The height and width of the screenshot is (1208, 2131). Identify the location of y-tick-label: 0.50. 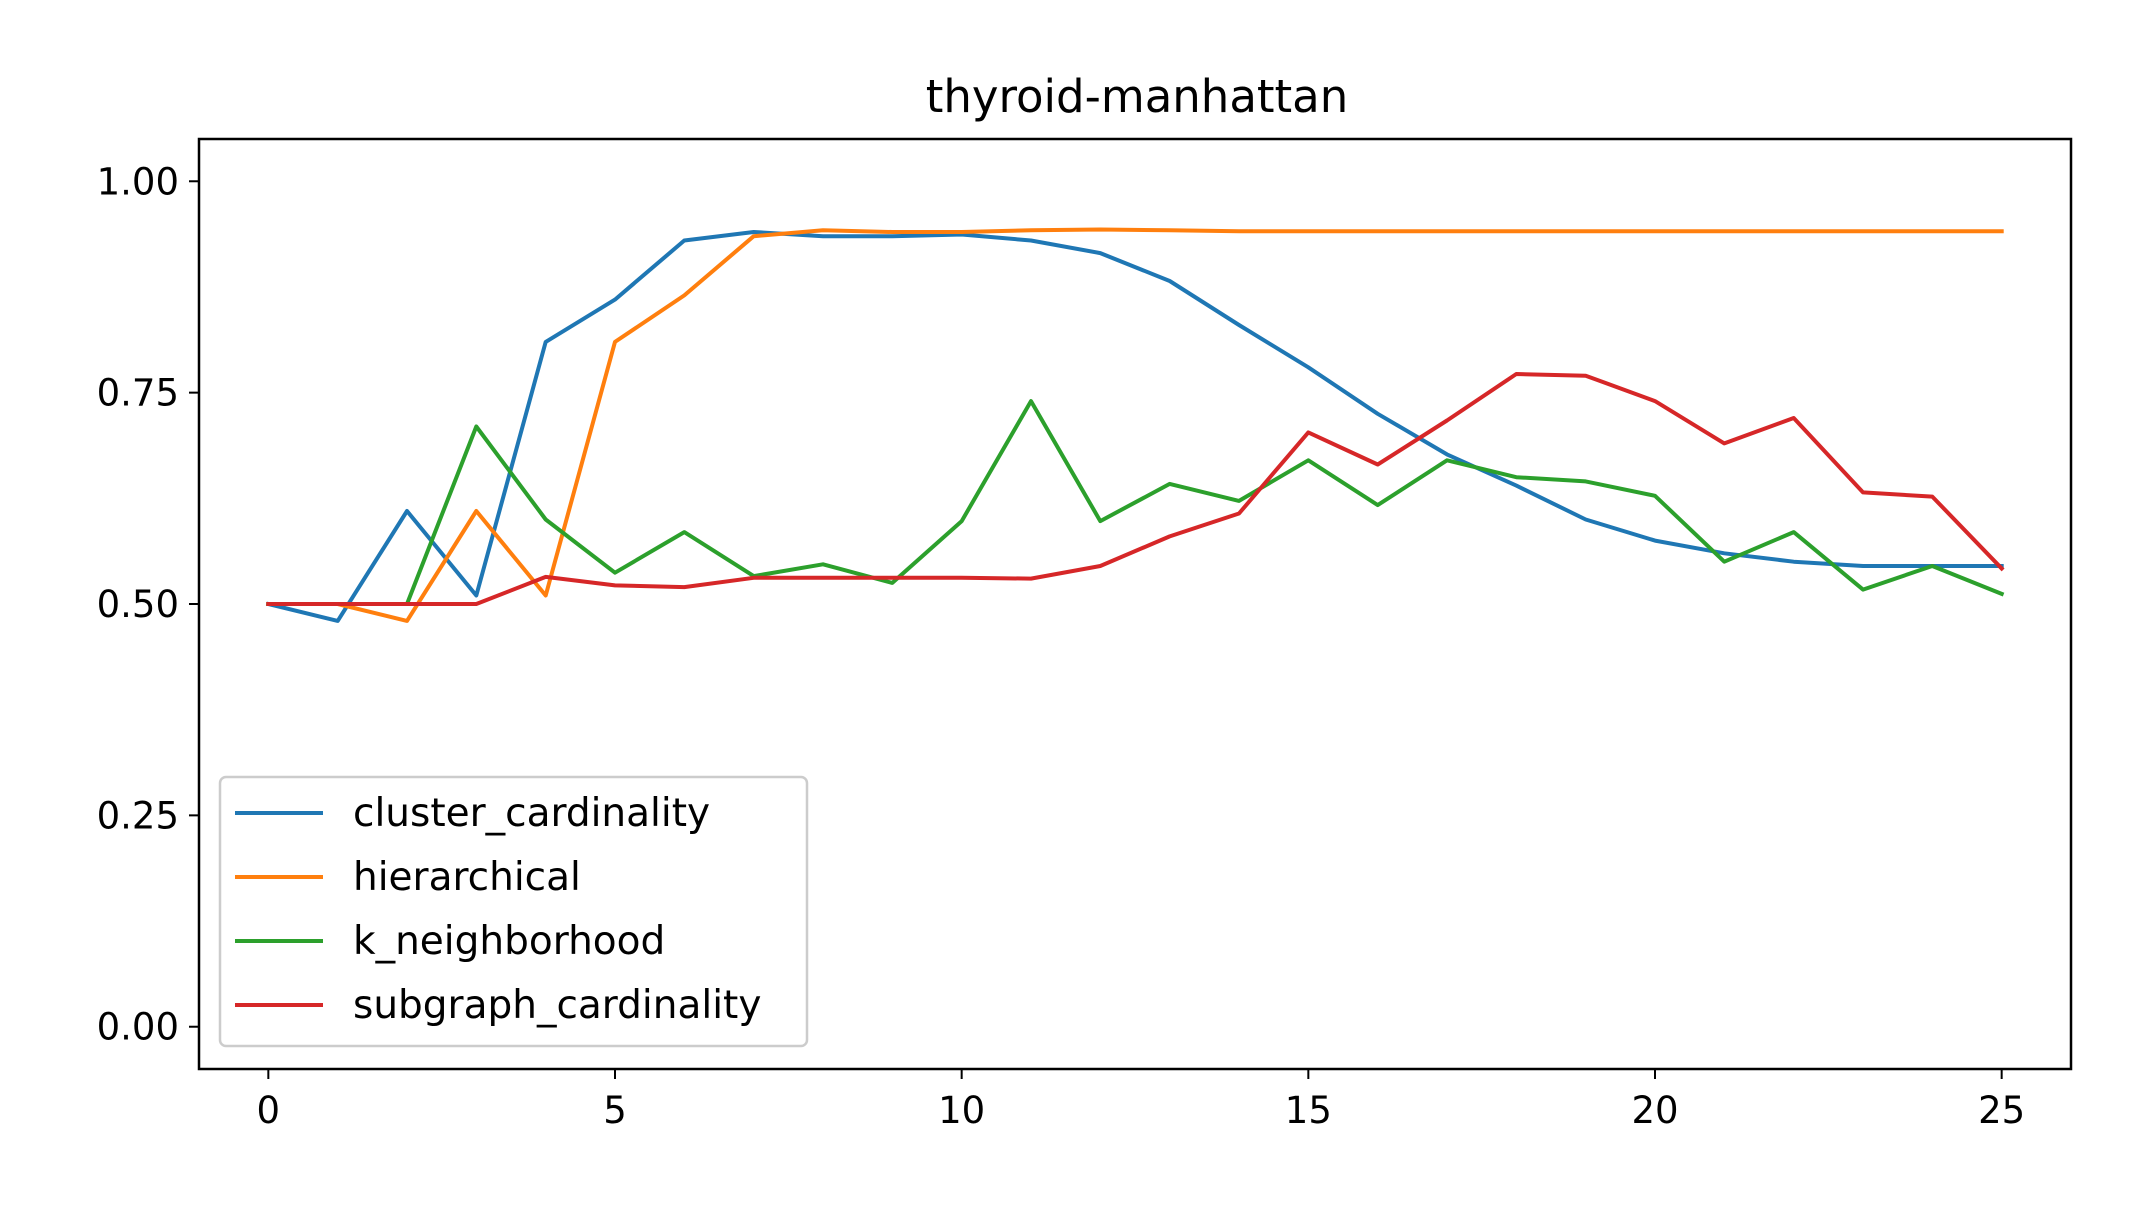
(138, 604).